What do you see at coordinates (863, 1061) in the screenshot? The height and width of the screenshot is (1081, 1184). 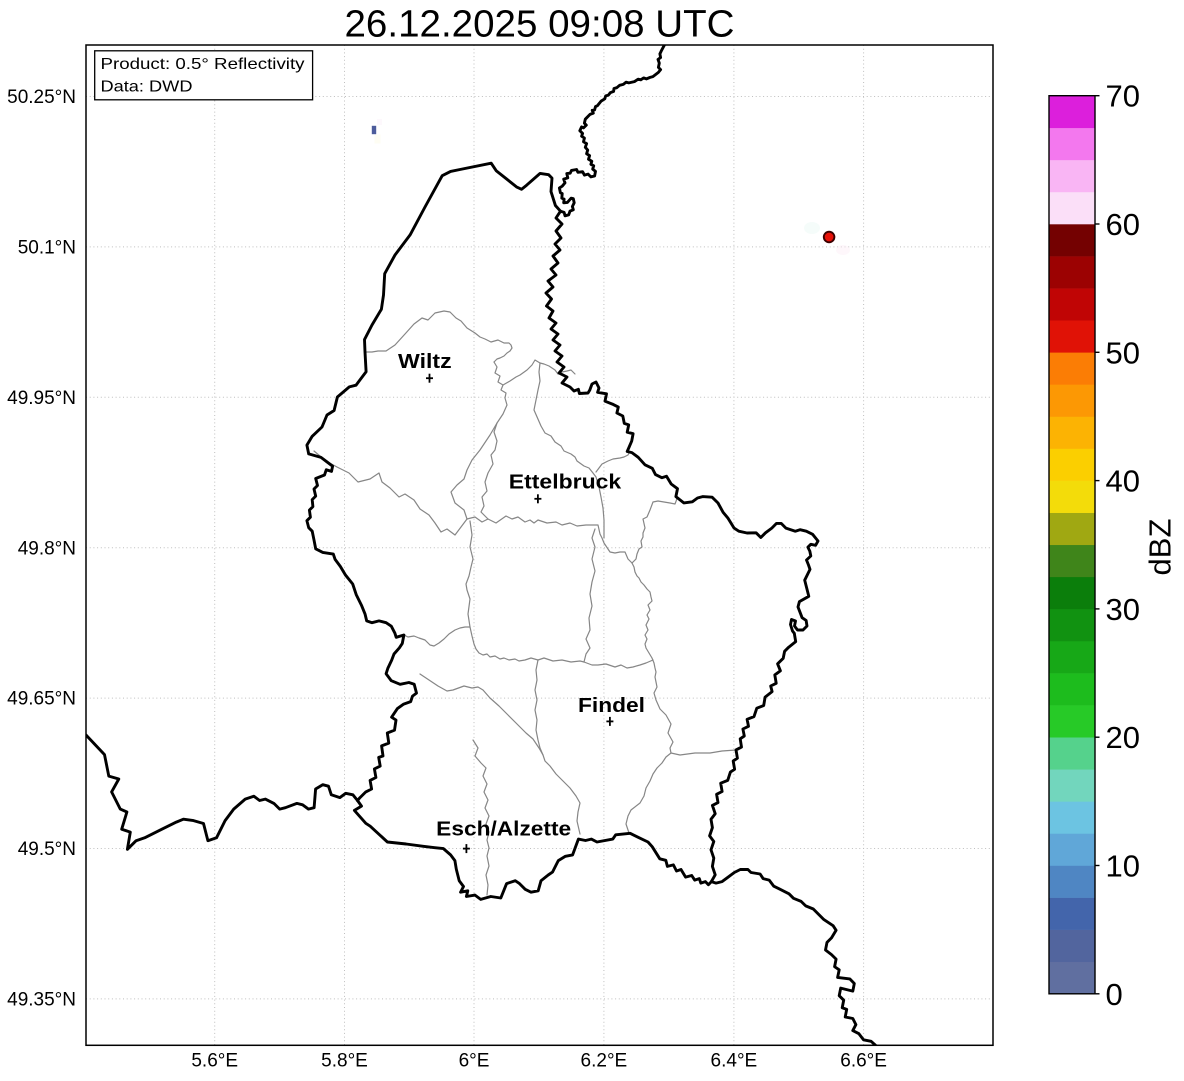 I see `svg-text: 6.6°E` at bounding box center [863, 1061].